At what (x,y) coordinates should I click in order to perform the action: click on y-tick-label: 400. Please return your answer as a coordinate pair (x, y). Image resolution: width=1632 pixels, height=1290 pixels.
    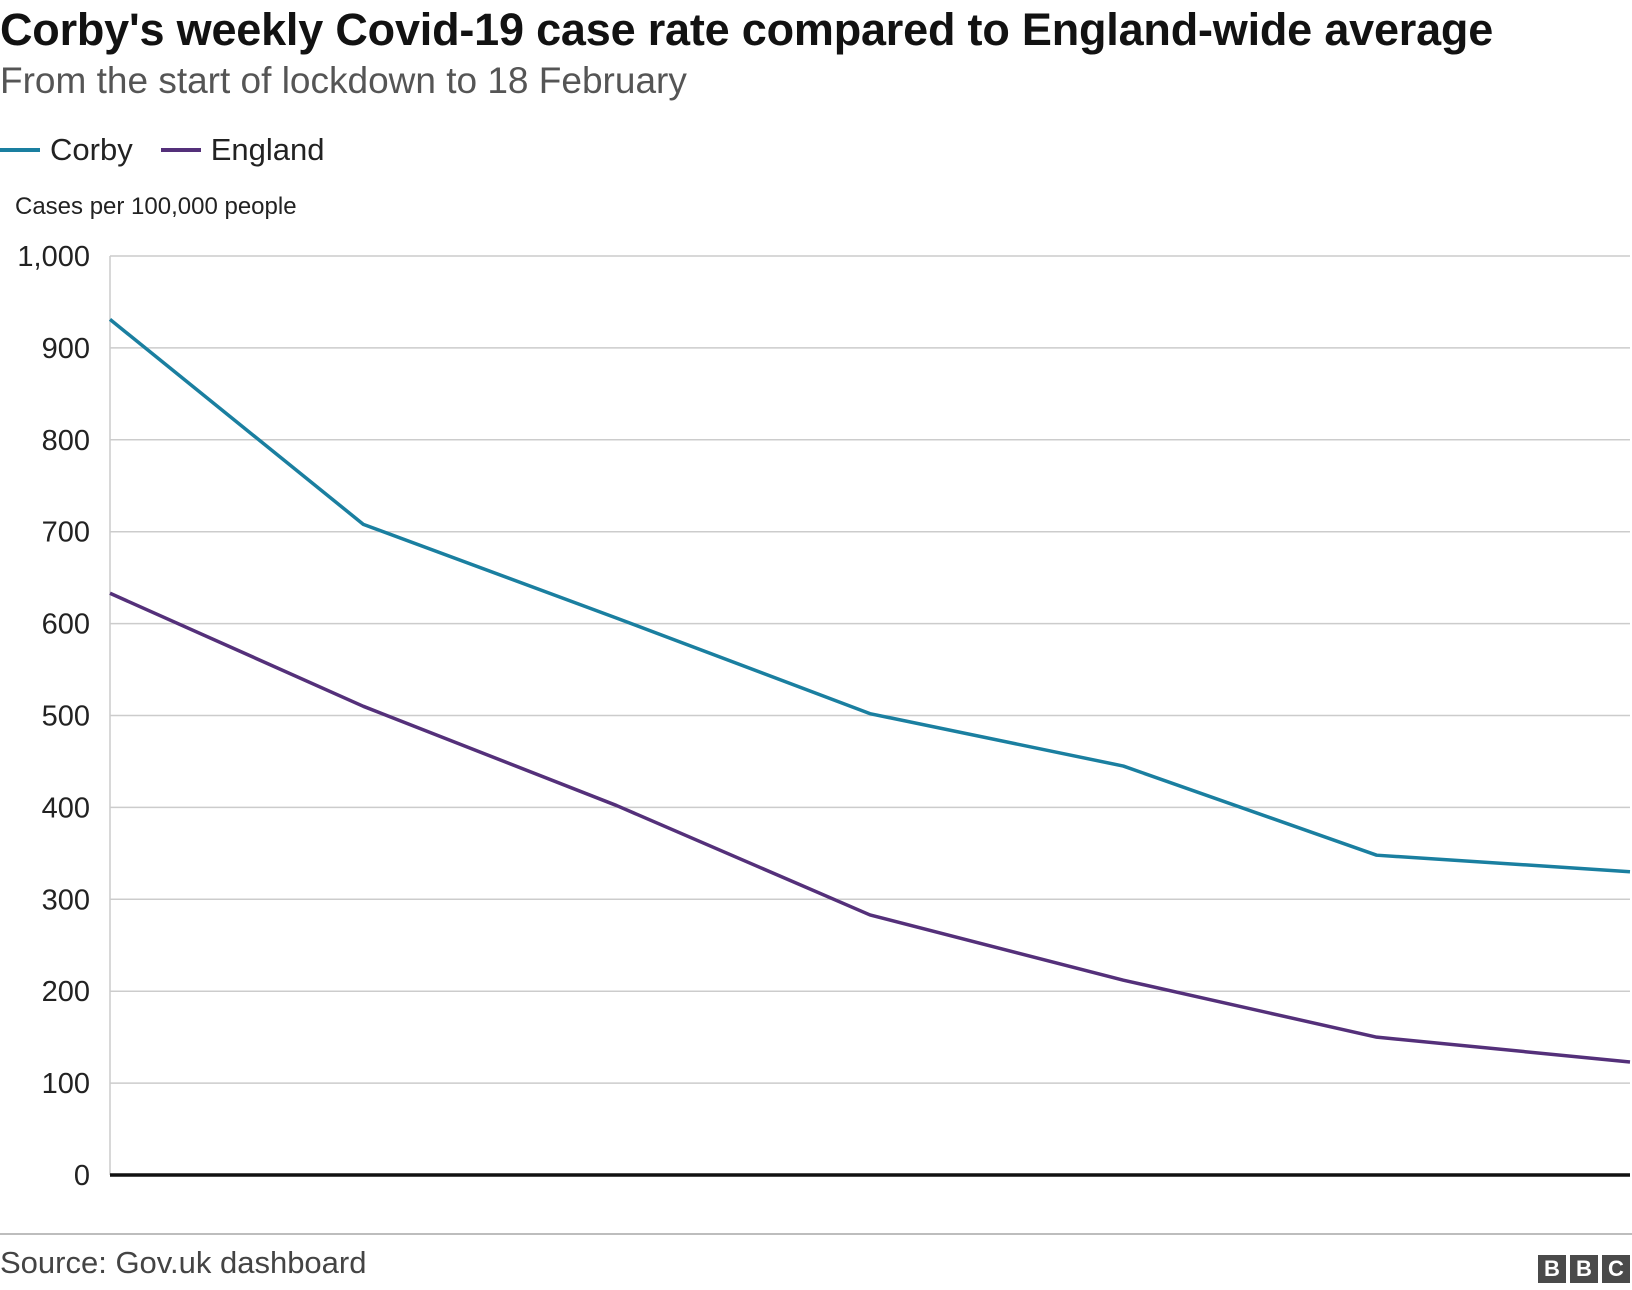
    Looking at the image, I should click on (66, 808).